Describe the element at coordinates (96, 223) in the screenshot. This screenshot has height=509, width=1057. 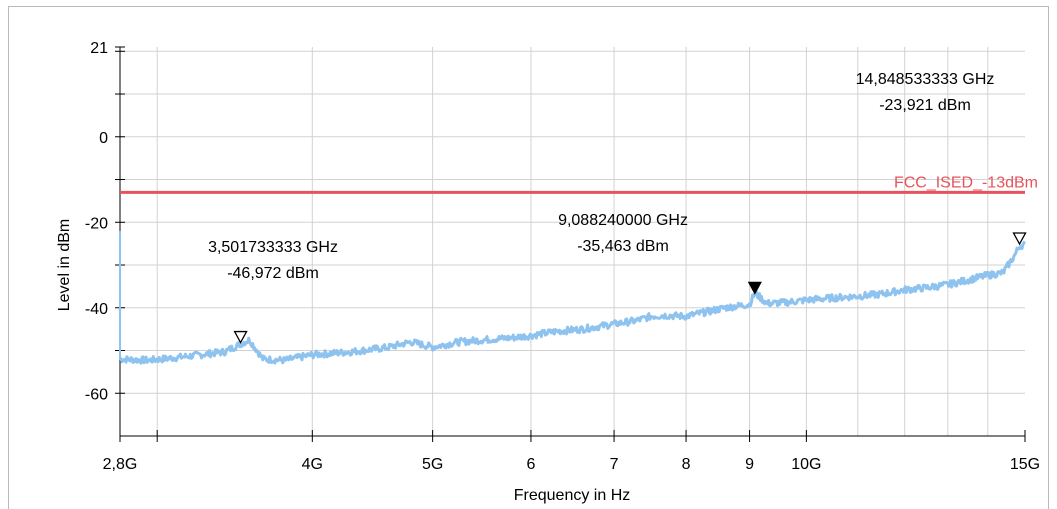
I see `y-tick-label: -20` at that location.